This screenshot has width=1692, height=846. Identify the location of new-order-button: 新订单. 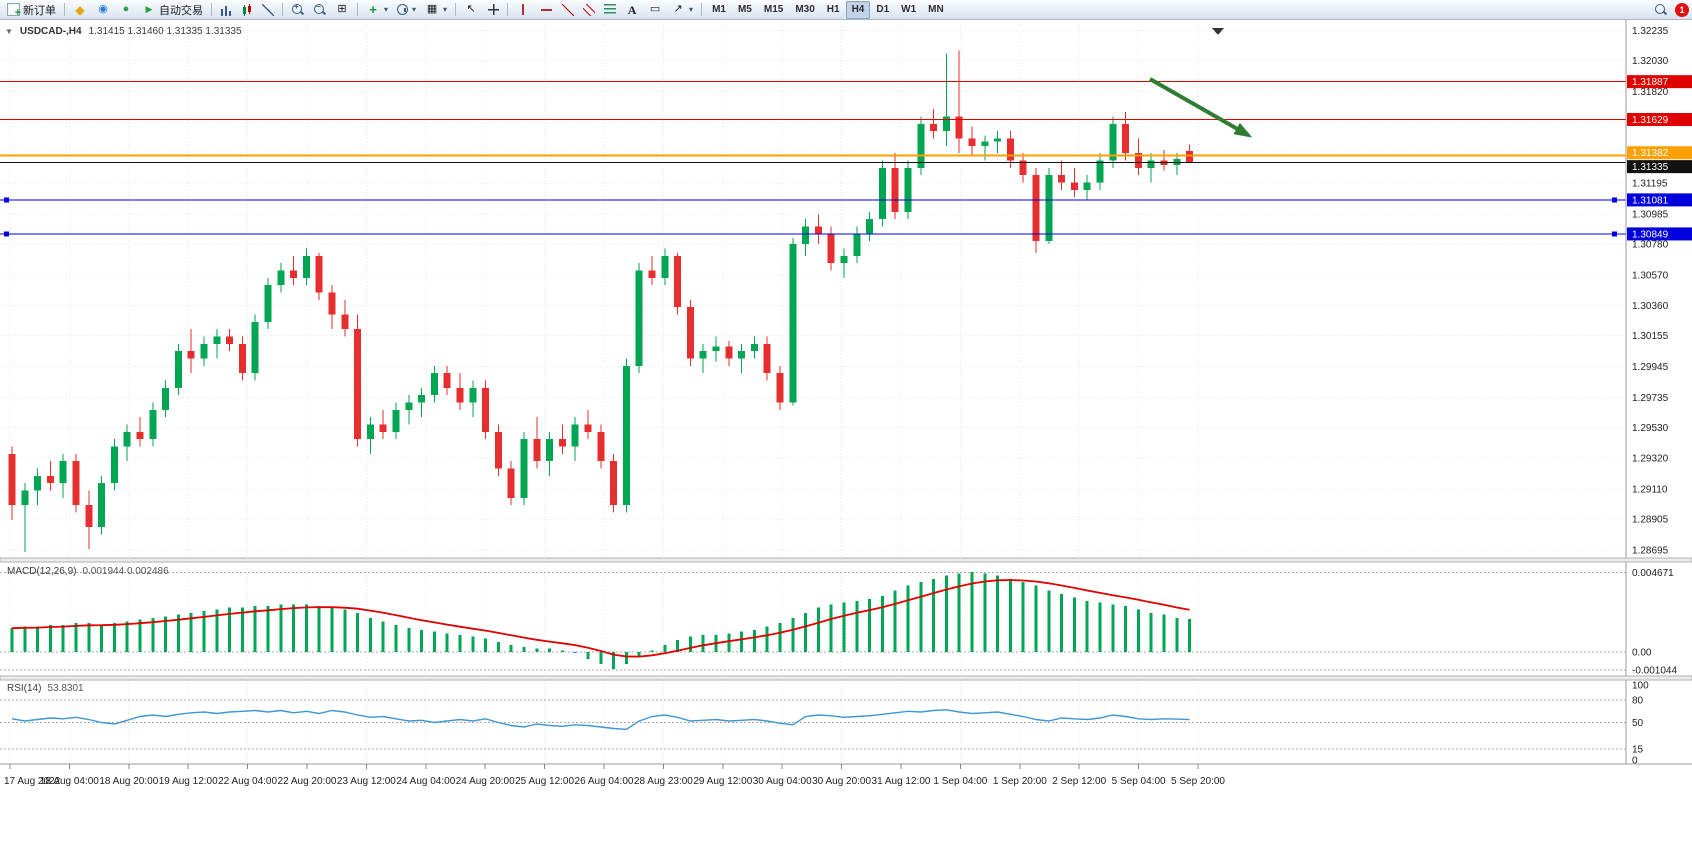
(31, 10).